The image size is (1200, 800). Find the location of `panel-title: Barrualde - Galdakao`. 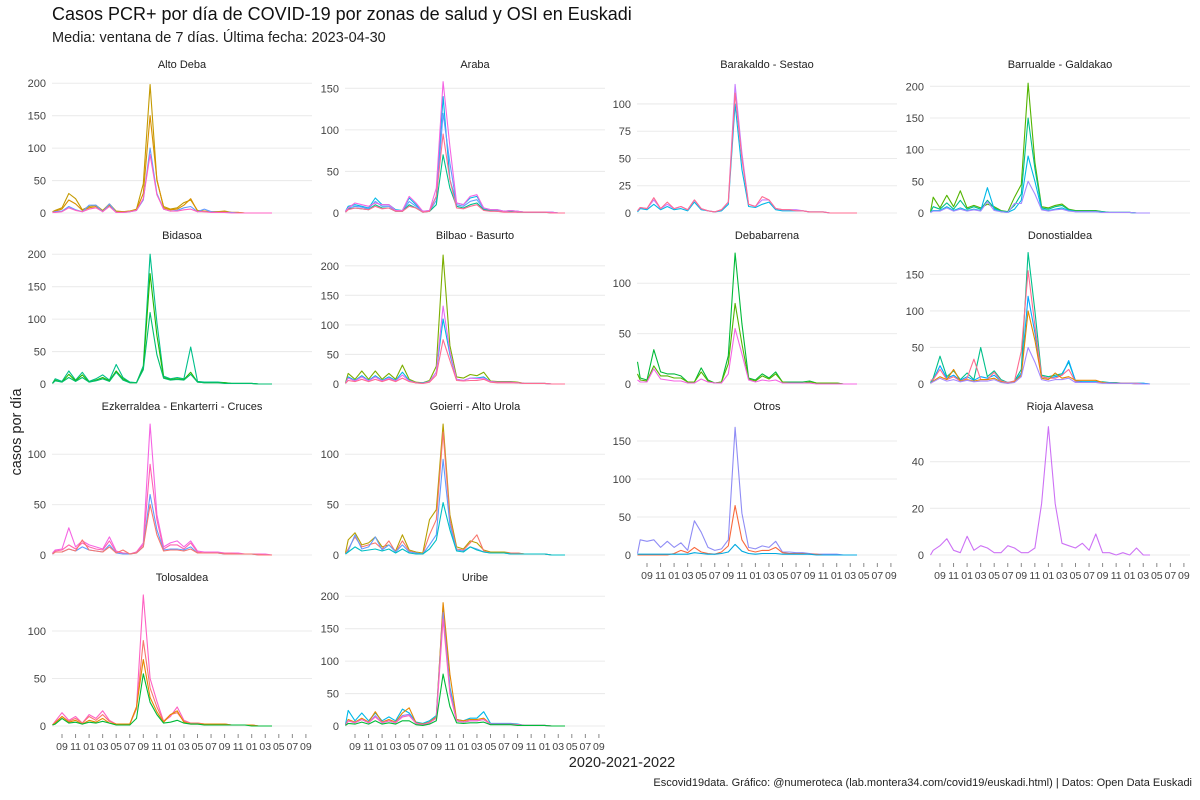

panel-title: Barrualde - Galdakao is located at coordinates (1060, 65).